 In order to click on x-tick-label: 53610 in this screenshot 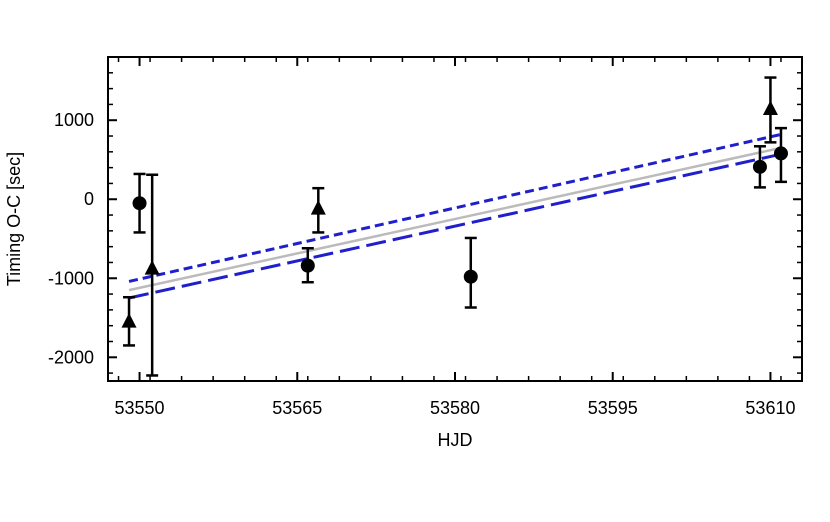, I will do `click(770, 408)`.